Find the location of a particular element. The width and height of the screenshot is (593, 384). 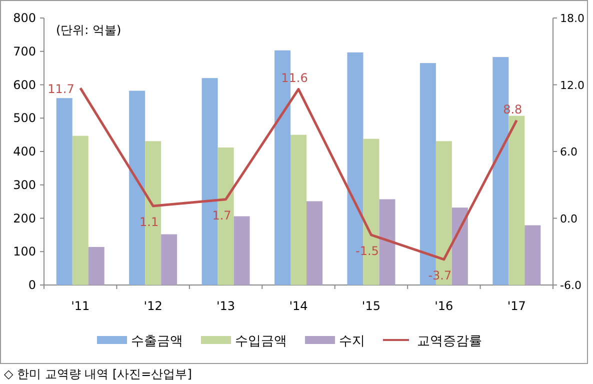

data-label: 1.1 is located at coordinates (149, 222).